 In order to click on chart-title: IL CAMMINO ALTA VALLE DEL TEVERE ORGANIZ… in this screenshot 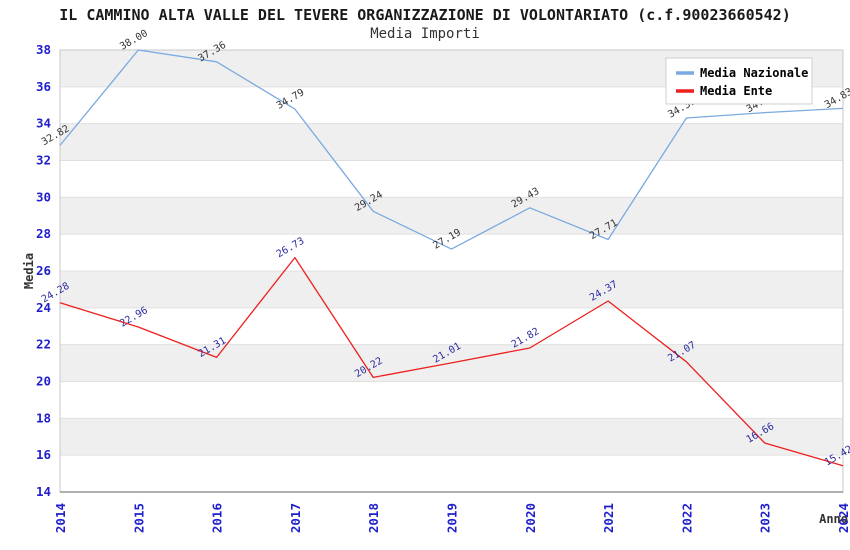, I will do `click(425, 15)`.